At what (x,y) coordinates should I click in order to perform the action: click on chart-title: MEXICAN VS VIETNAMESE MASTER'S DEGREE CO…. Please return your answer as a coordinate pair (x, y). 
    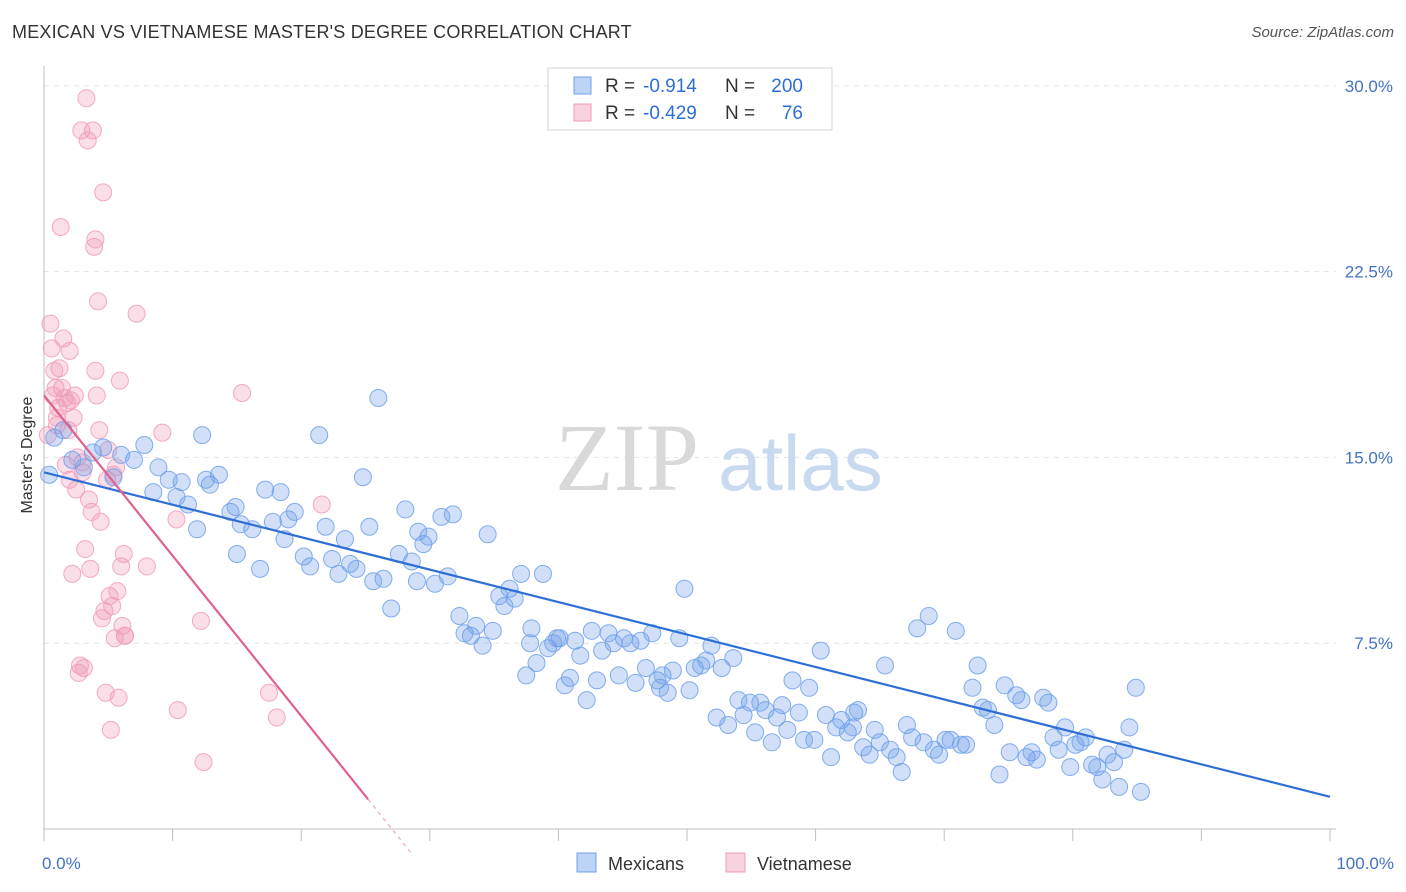
    Looking at the image, I should click on (322, 32).